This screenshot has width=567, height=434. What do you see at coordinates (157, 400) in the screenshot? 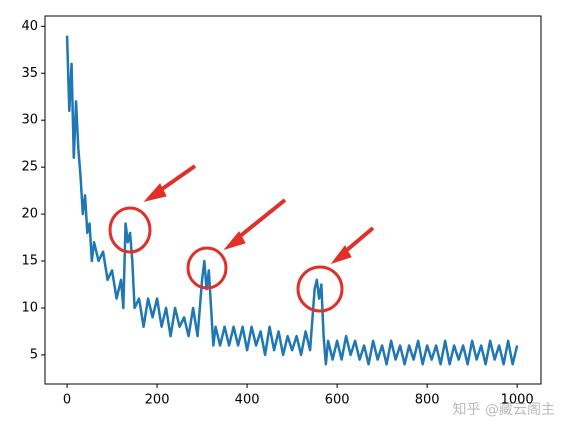
I see `x-tick-label: 200` at bounding box center [157, 400].